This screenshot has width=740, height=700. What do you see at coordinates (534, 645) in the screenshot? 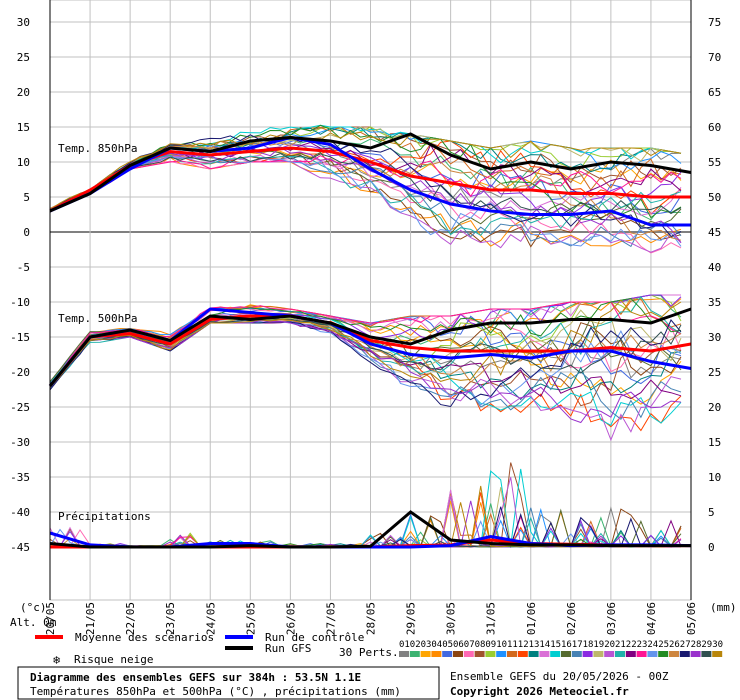
I see `pert-number: 13` at bounding box center [534, 645].